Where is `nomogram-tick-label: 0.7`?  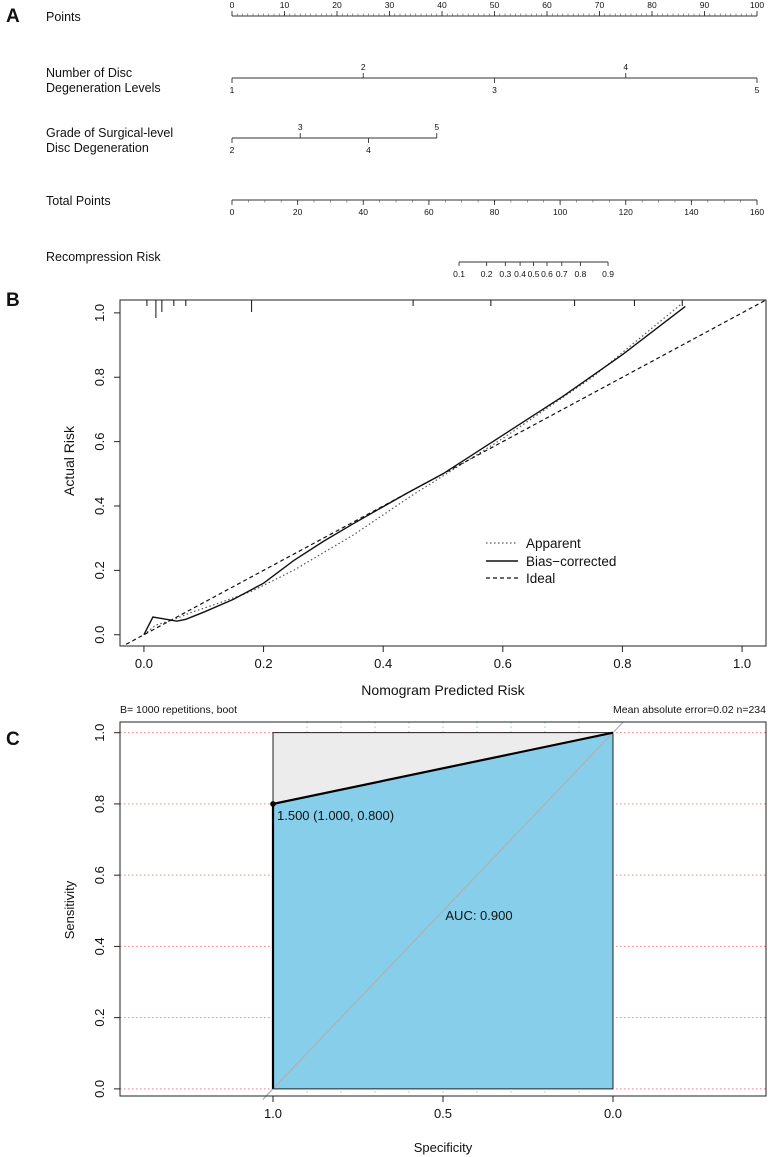
nomogram-tick-label: 0.7 is located at coordinates (562, 274).